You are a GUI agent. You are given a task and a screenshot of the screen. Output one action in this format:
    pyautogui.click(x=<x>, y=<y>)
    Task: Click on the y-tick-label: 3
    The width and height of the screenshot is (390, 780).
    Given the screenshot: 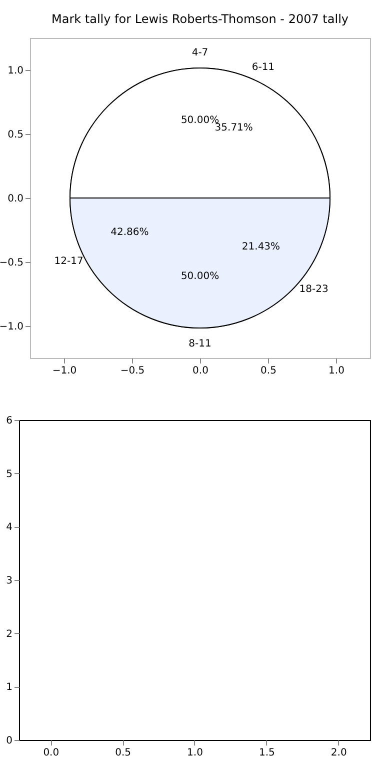 What is the action you would take?
    pyautogui.click(x=9, y=581)
    